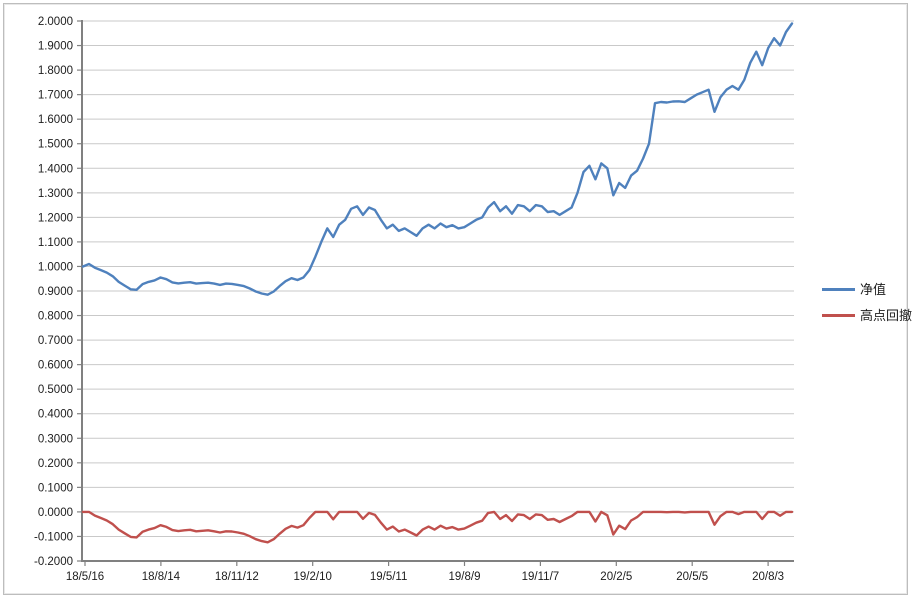  I want to click on y-axis-label: 1.3000, so click(55, 194).